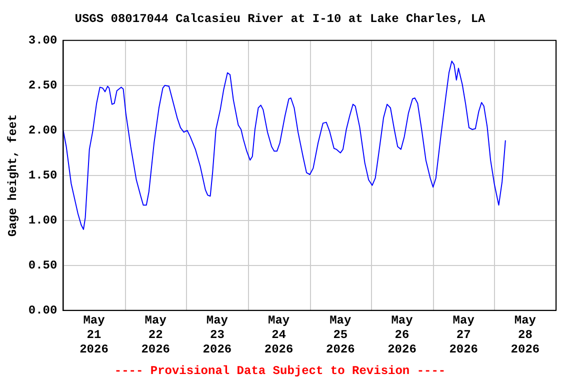 The width and height of the screenshot is (576, 384). Describe the element at coordinates (402, 335) in the screenshot. I see `x-tick-label: May 26 2026` at that location.